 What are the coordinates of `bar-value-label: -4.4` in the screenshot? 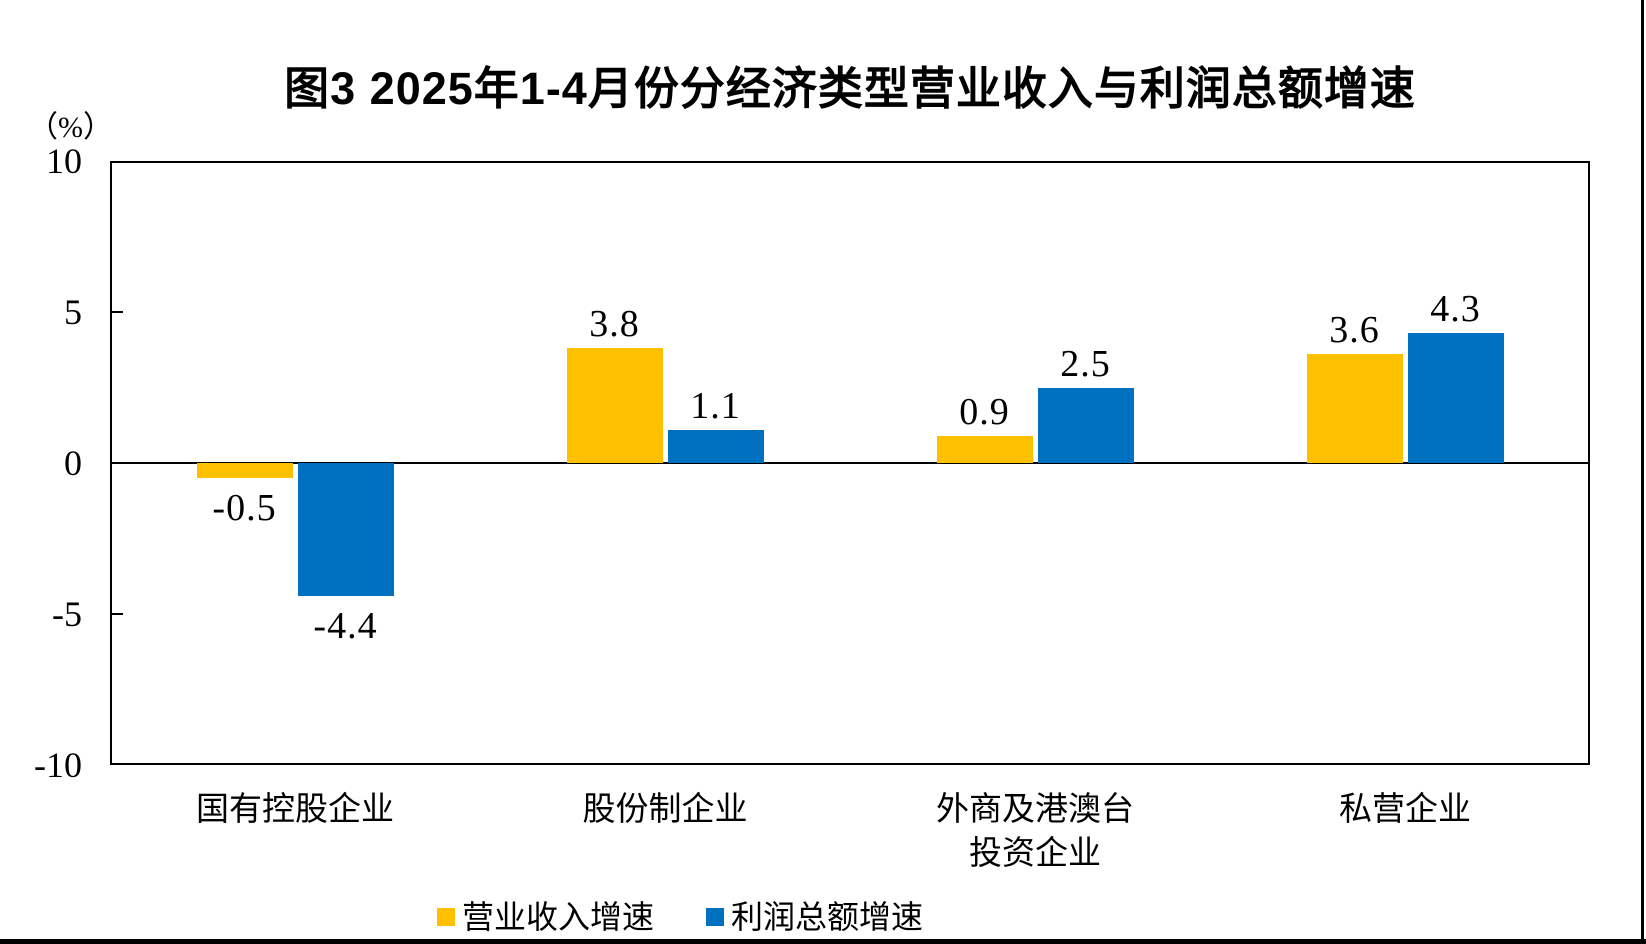 It's located at (345, 625).